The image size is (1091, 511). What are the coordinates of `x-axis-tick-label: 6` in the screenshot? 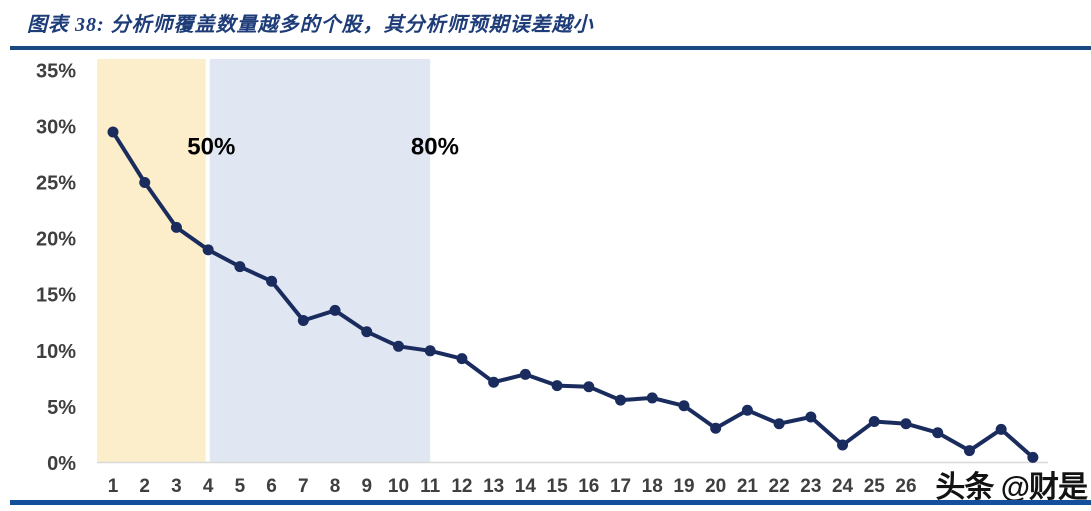 It's located at (271, 486).